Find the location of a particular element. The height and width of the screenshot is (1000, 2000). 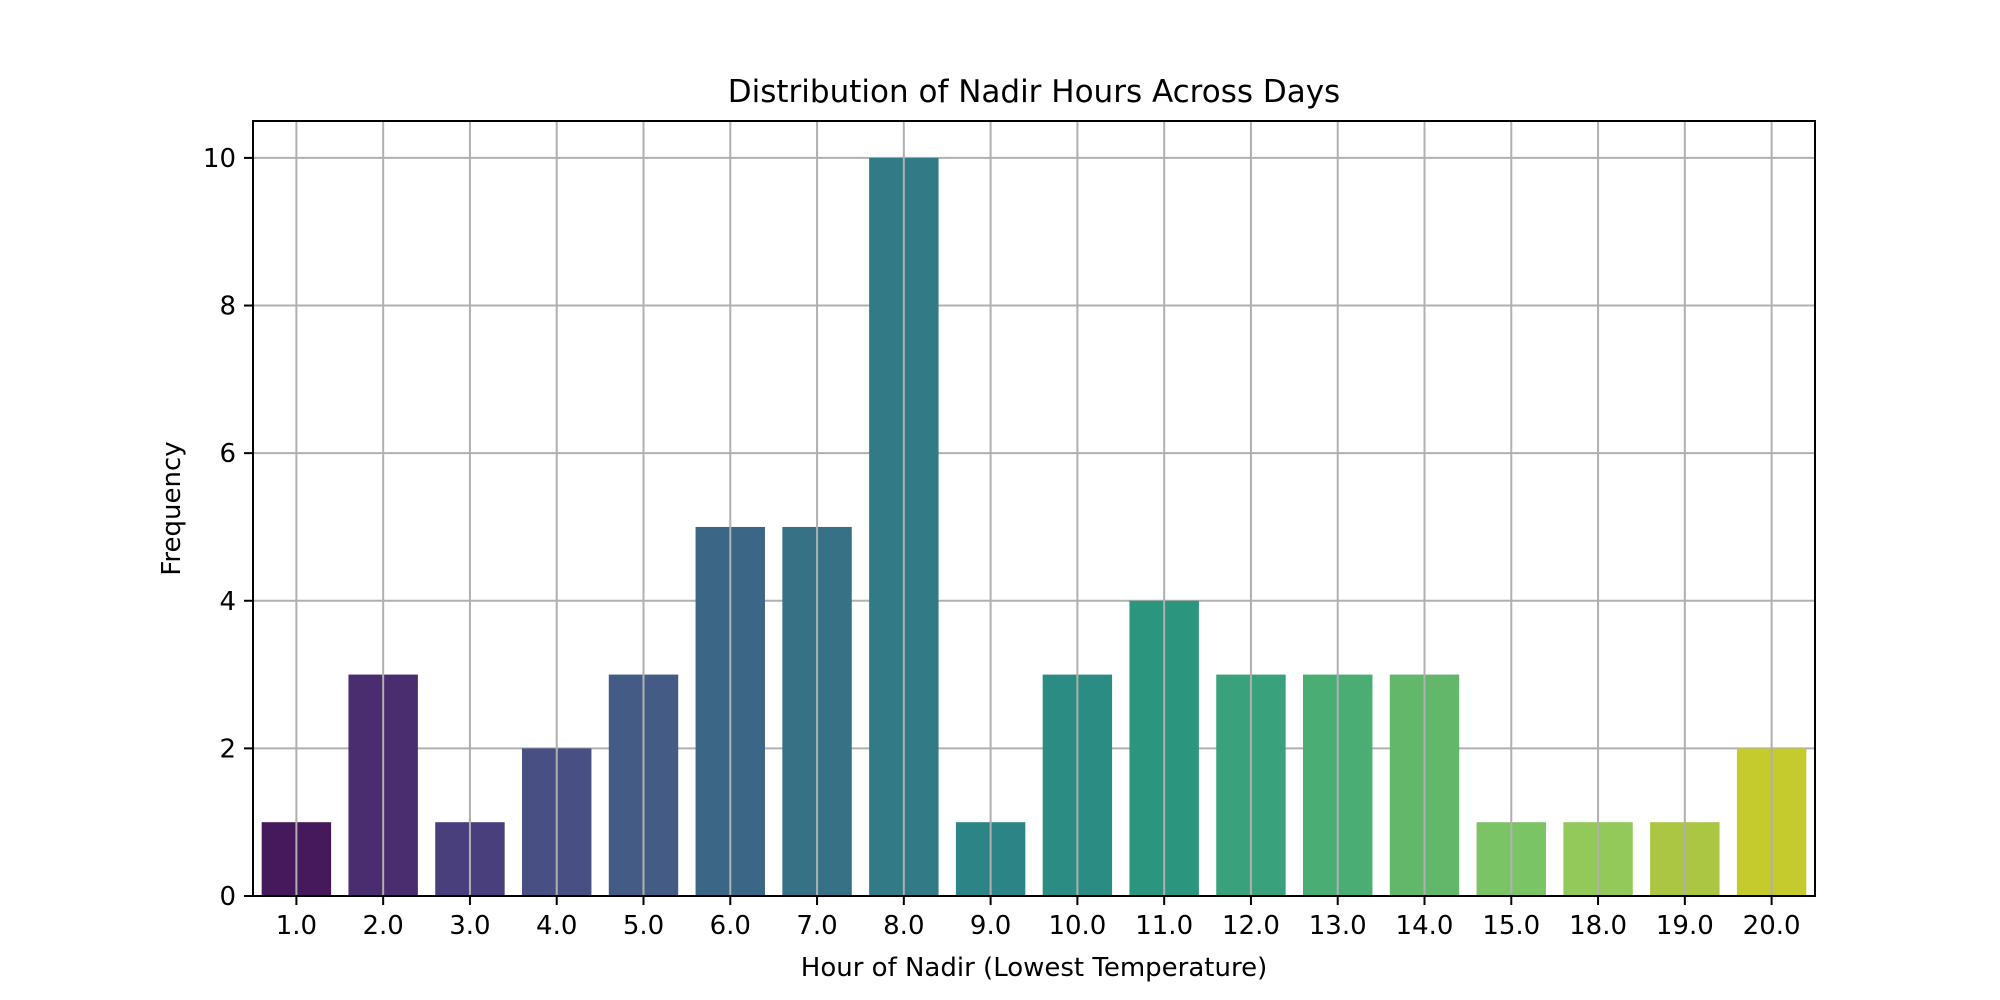

chart-title: Distribution of Nadir Hours Across Days is located at coordinates (1034, 92).